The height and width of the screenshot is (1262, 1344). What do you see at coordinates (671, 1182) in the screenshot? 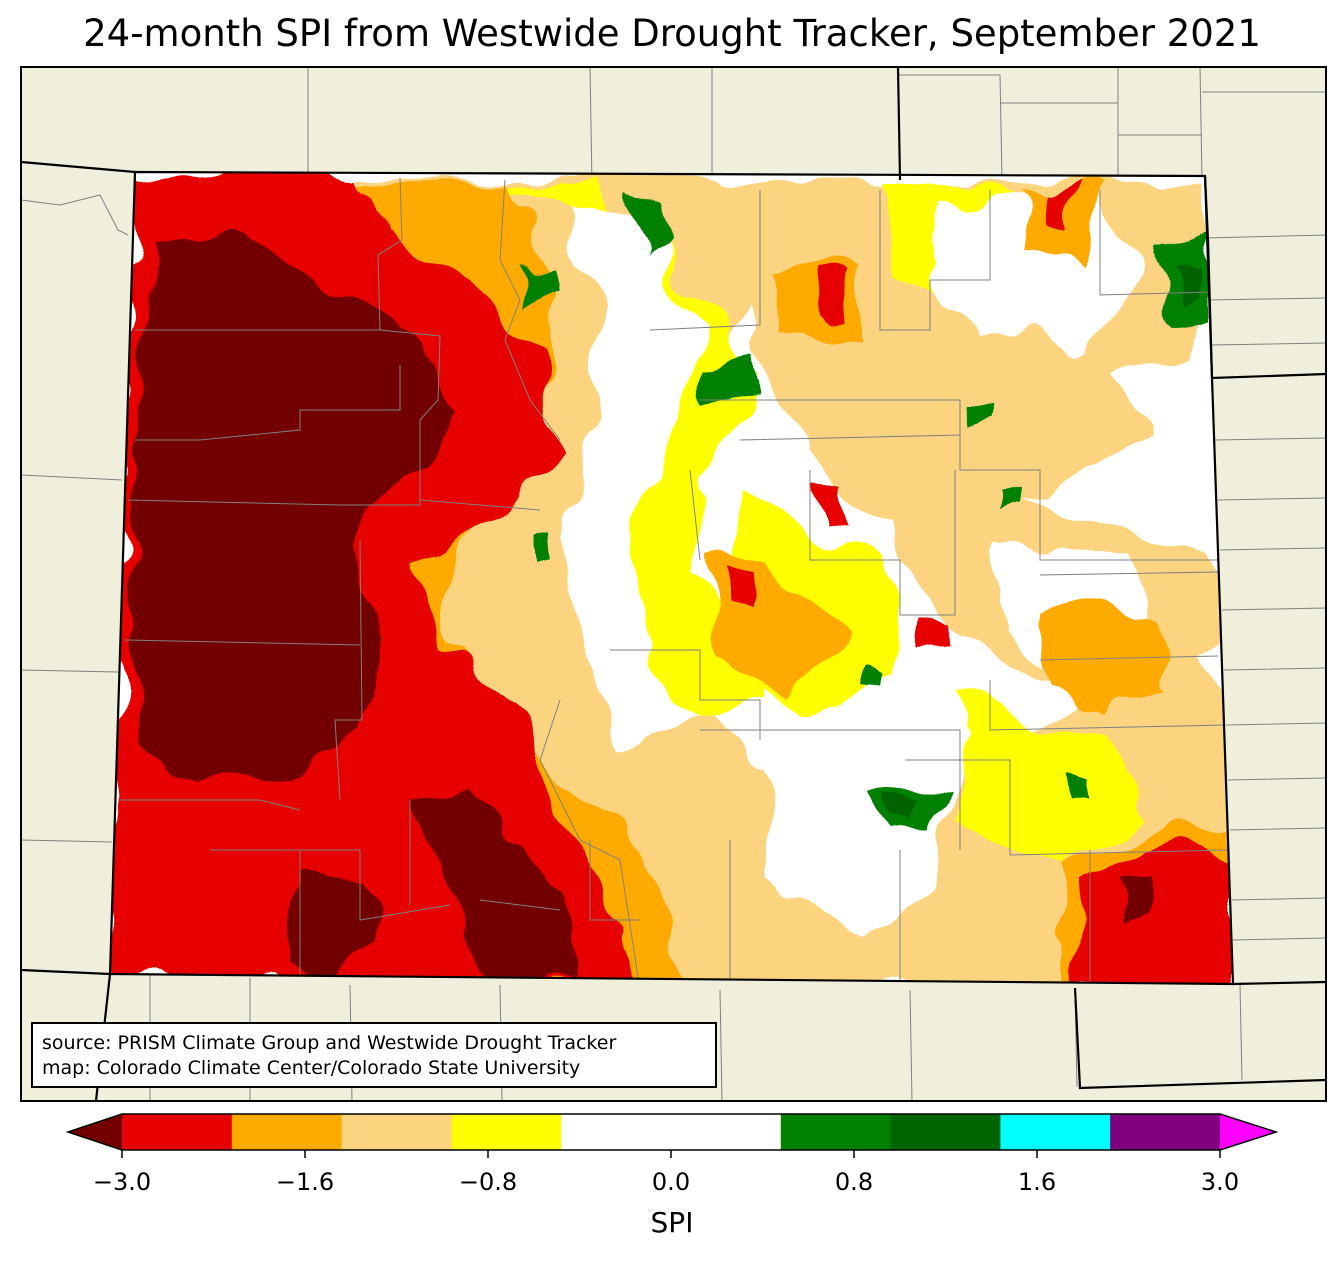
I see `colorbar-tick-label: 0.0` at bounding box center [671, 1182].